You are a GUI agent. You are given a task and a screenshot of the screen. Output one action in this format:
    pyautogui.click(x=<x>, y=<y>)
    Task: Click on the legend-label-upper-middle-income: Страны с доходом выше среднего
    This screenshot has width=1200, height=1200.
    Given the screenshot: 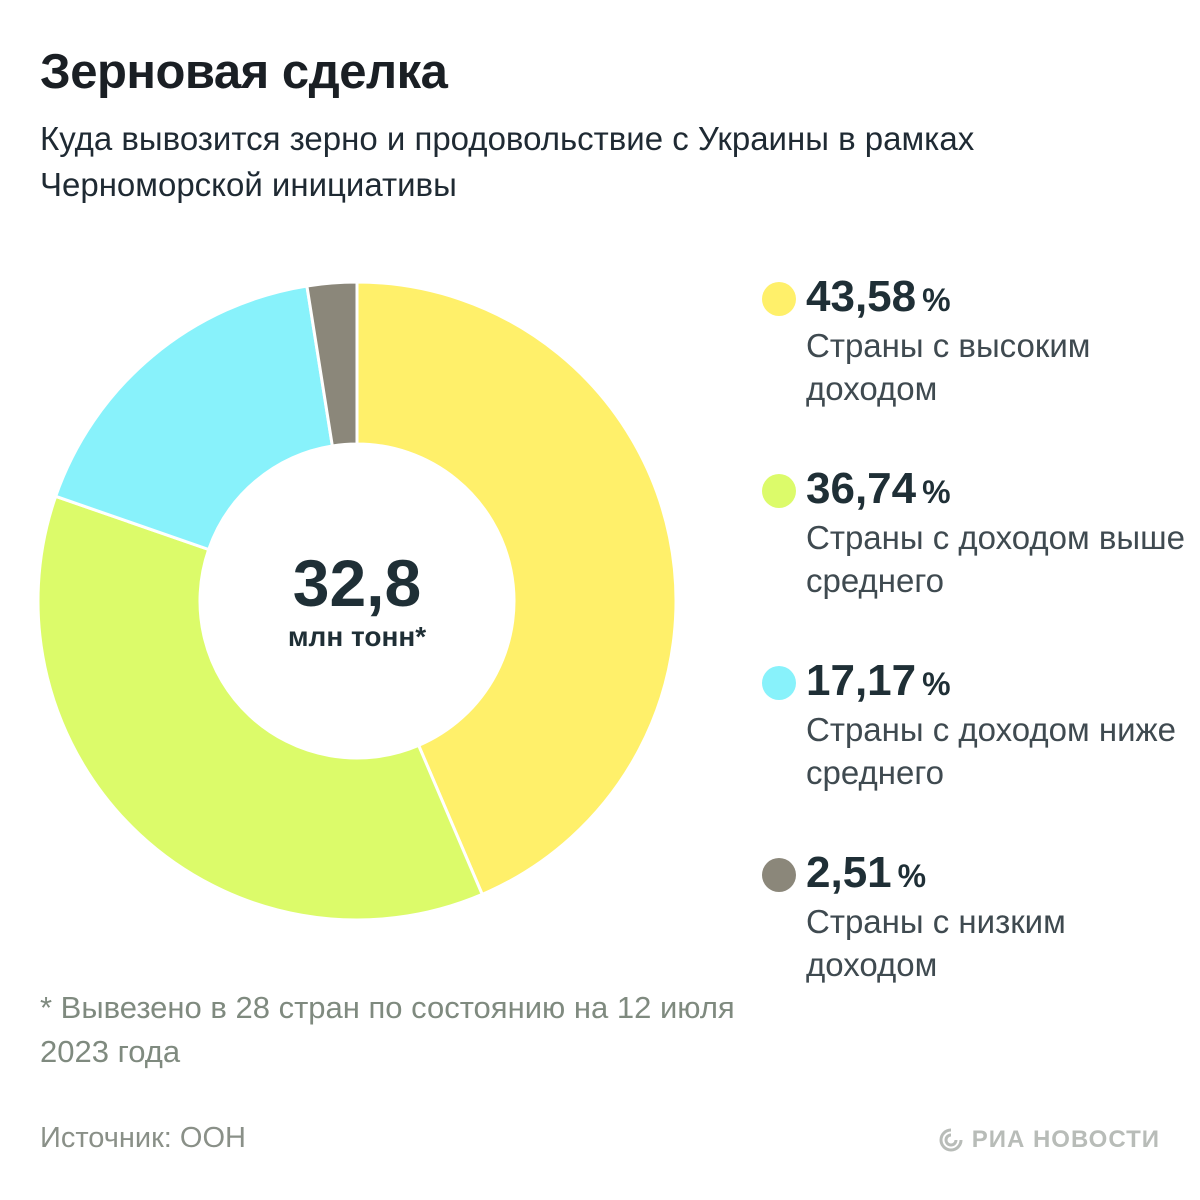 What is the action you would take?
    pyautogui.click(x=995, y=559)
    